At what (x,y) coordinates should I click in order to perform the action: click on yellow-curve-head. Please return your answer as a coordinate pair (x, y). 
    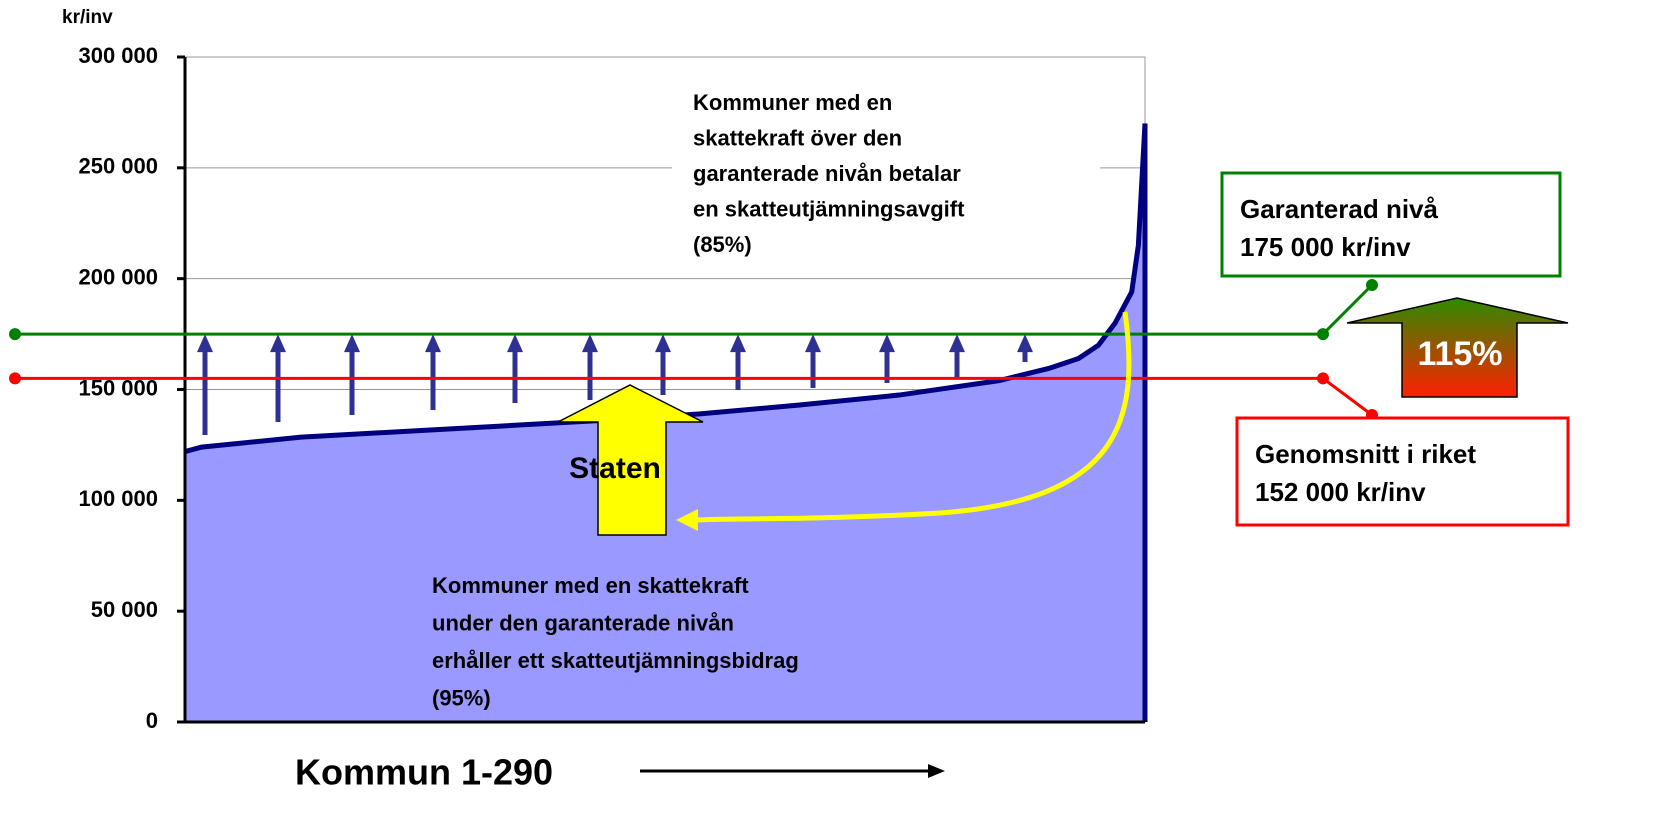
    Looking at the image, I should click on (687, 520).